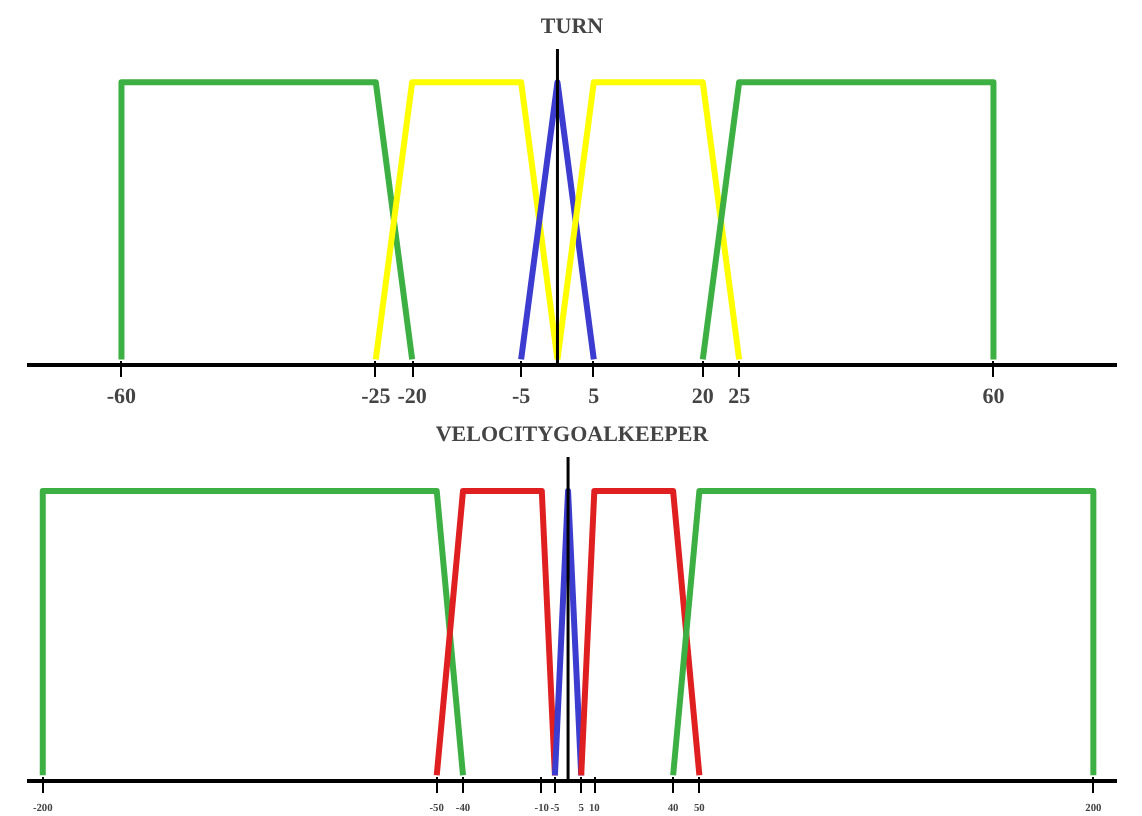  What do you see at coordinates (376, 397) in the screenshot?
I see `x-tick-label: -25` at bounding box center [376, 397].